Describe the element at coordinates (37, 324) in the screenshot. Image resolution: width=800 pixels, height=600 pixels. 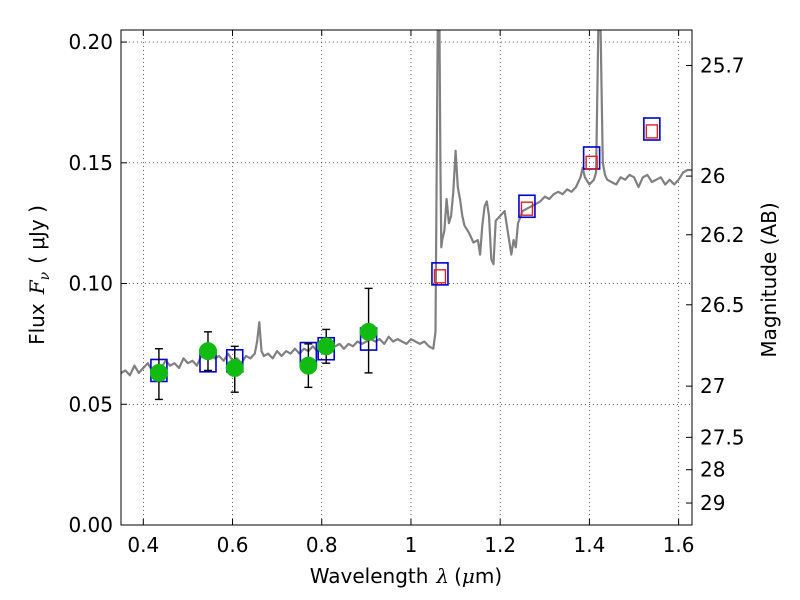
I see `y-axis-label-text: Flux` at that location.